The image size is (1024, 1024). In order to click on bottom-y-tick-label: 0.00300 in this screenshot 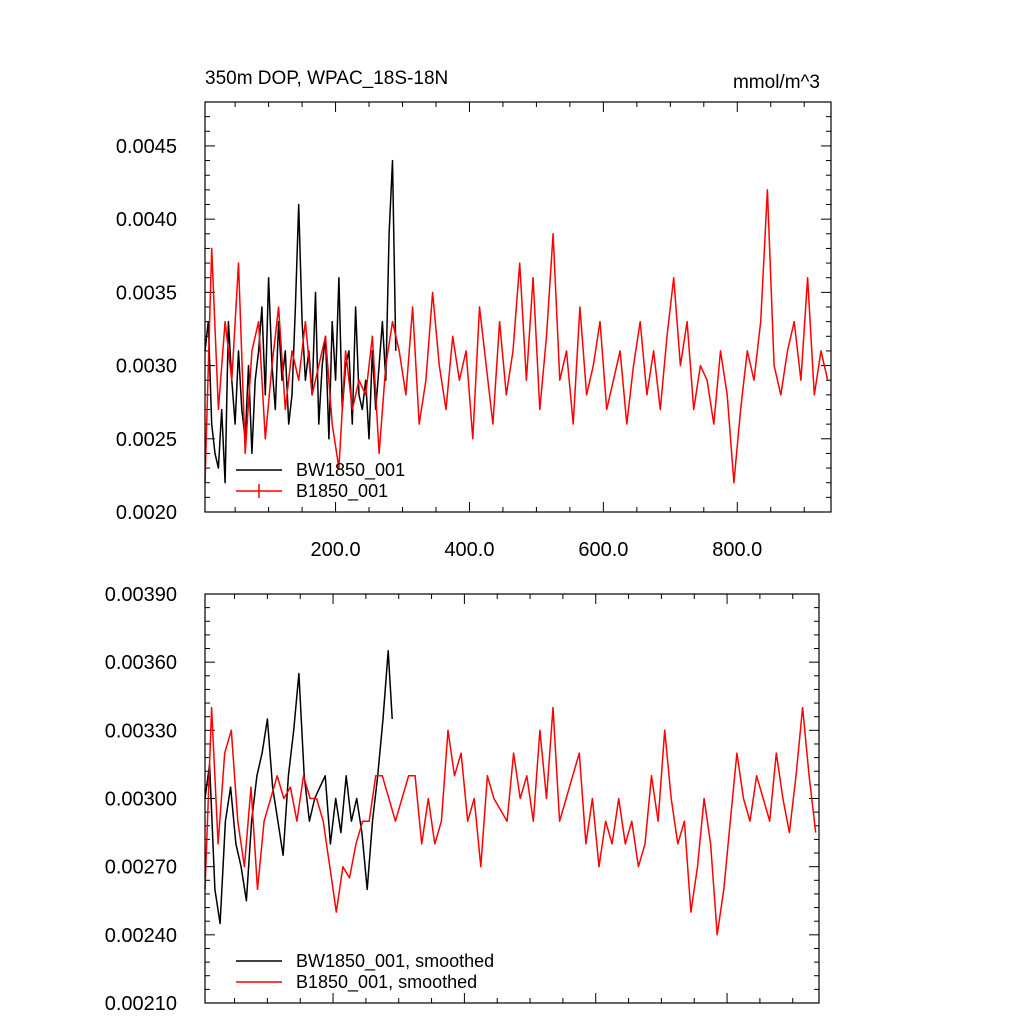, I will do `click(141, 800)`.